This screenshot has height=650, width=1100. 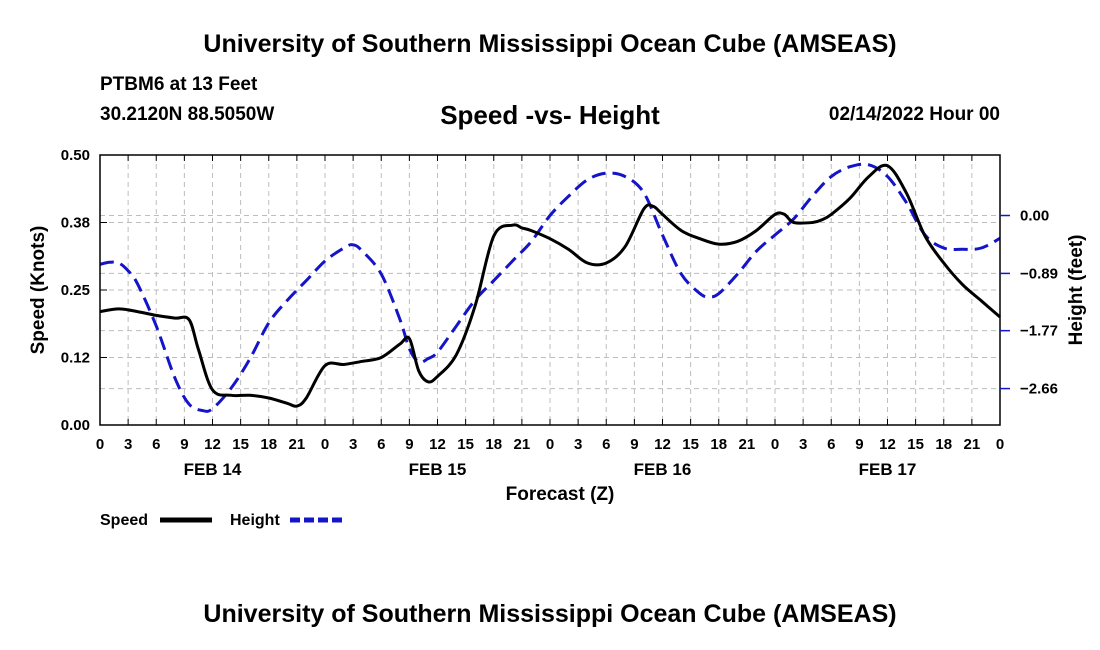 I want to click on y2-tick-label: −0.89, so click(x=1039, y=273).